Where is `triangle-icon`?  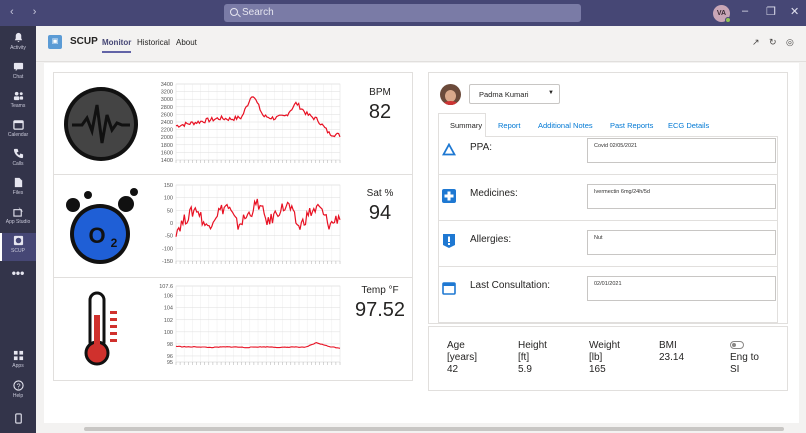 triangle-icon is located at coordinates (449, 149).